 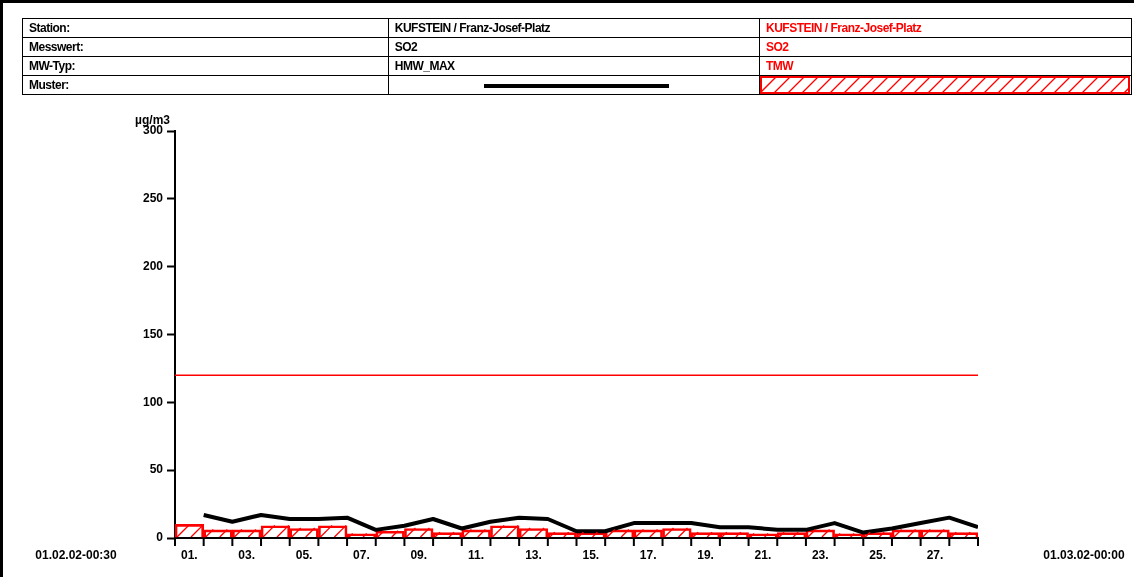 I want to click on text: MW-Typ:, so click(x=205, y=66).